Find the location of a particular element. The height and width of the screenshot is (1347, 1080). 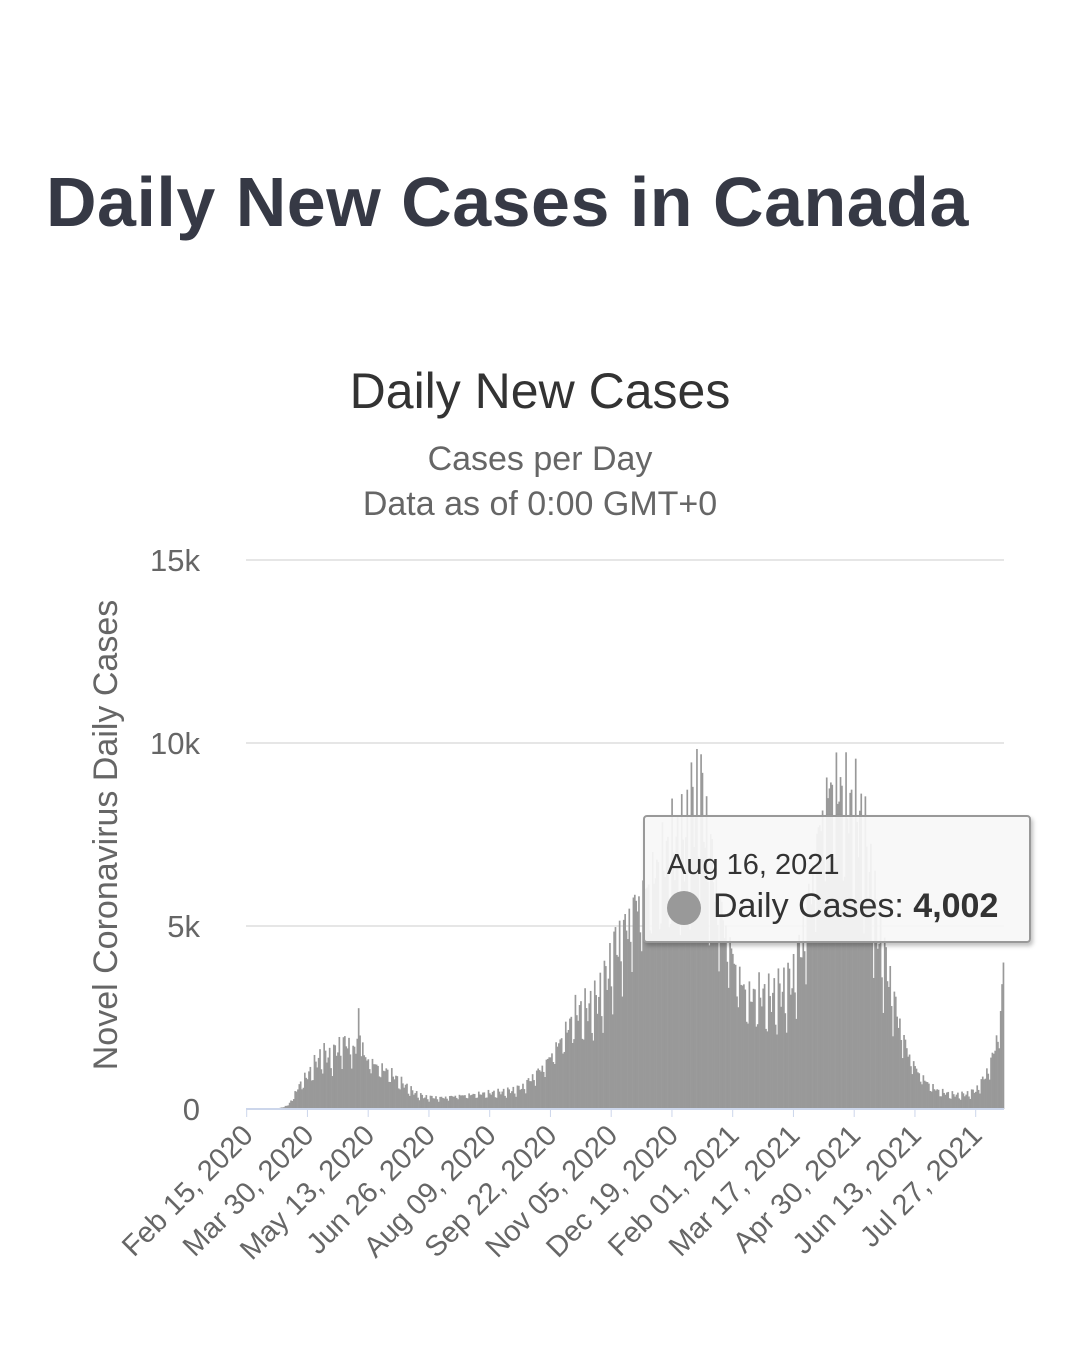

chart-subtitle-line-1: Cases per Day is located at coordinates (540, 459).